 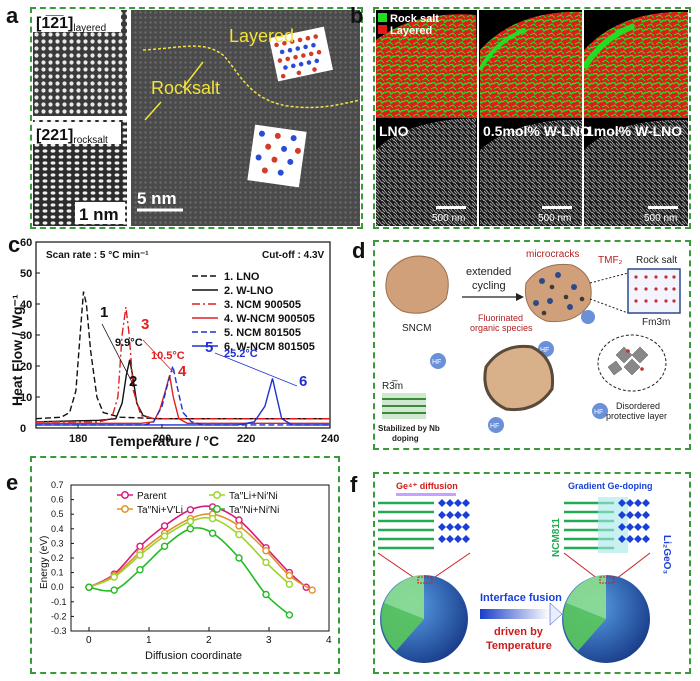 What do you see at coordinates (427, 66) in the screenshot?
I see `phase-map-lno` at bounding box center [427, 66].